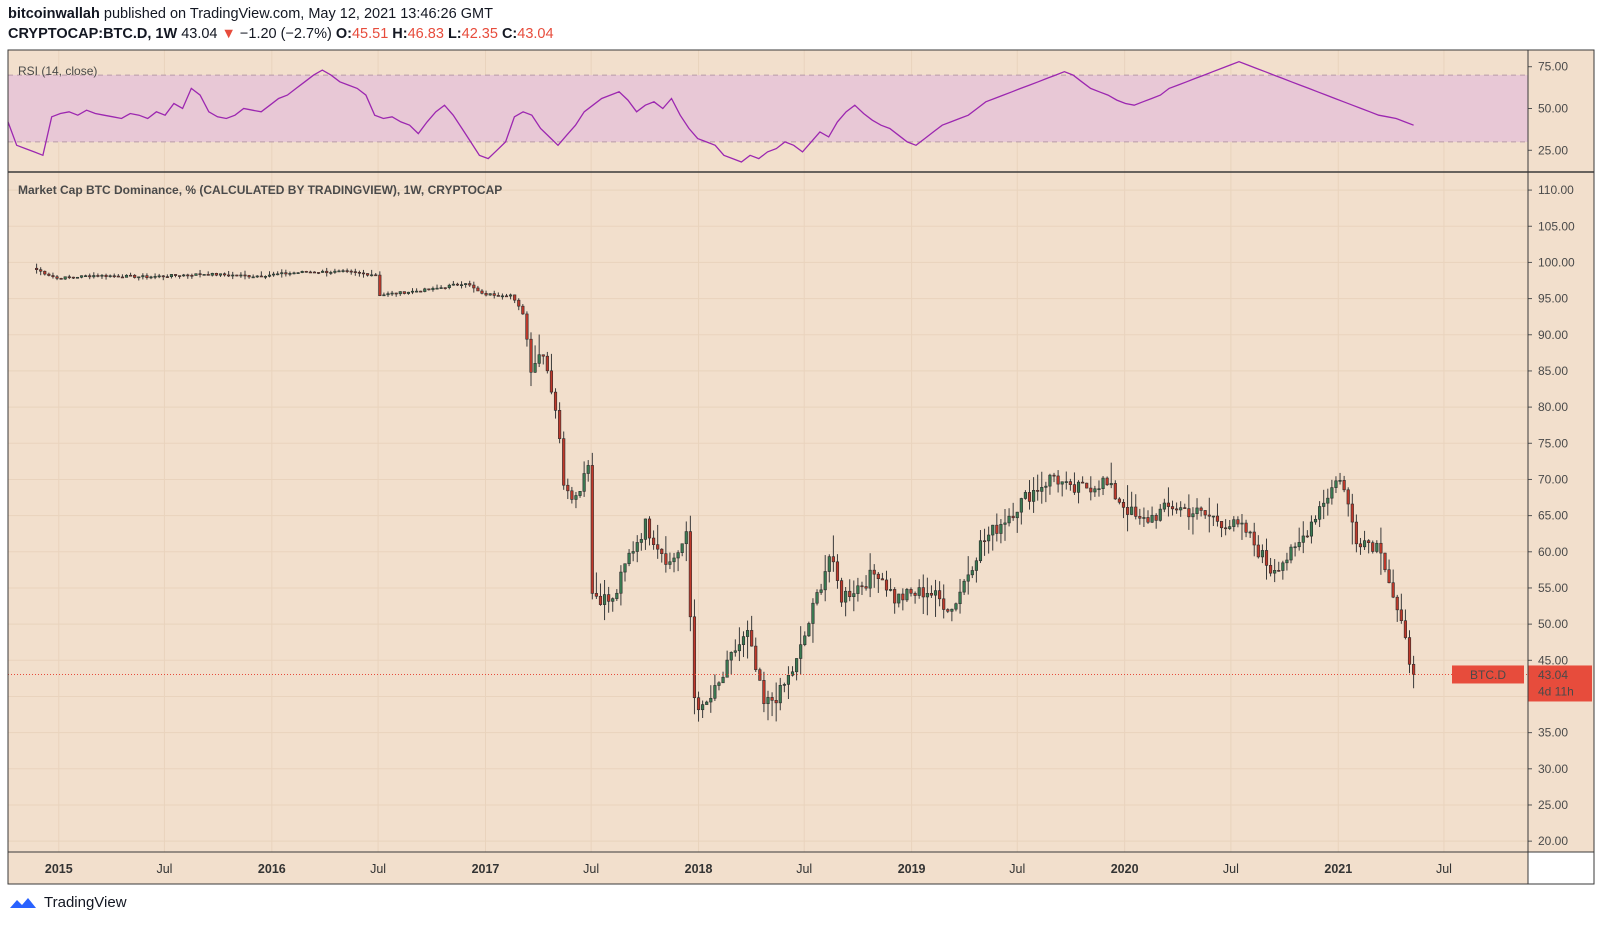 This screenshot has height=926, width=1600. Describe the element at coordinates (93, 34) in the screenshot. I see `symbol-label: CRYPTOCAP:BTC.D, 1W` at that location.